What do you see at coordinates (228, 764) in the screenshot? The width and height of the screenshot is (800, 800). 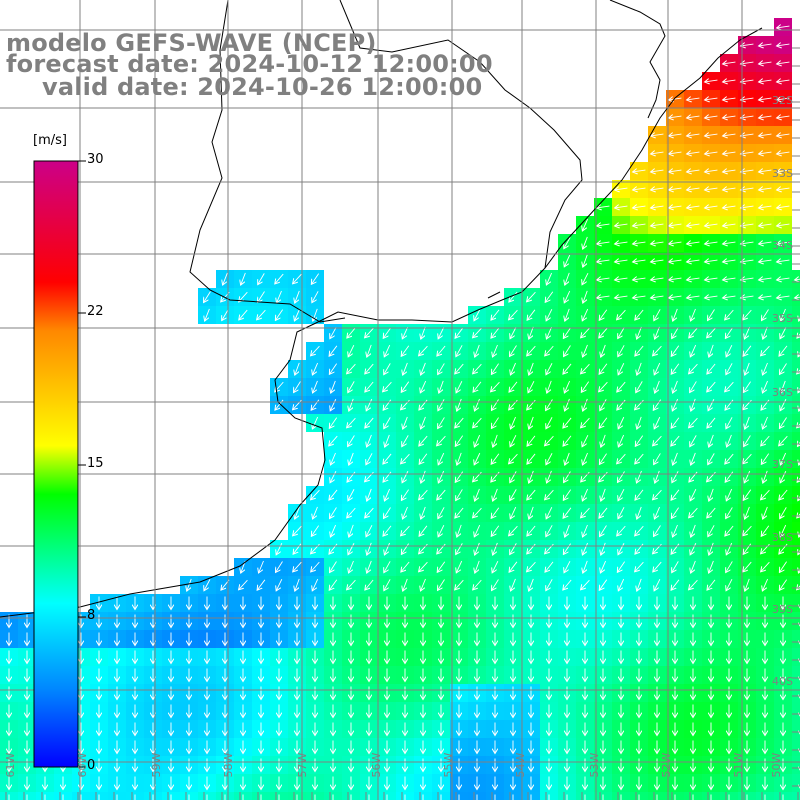 I see `lon-label-58W: 58W` at bounding box center [228, 764].